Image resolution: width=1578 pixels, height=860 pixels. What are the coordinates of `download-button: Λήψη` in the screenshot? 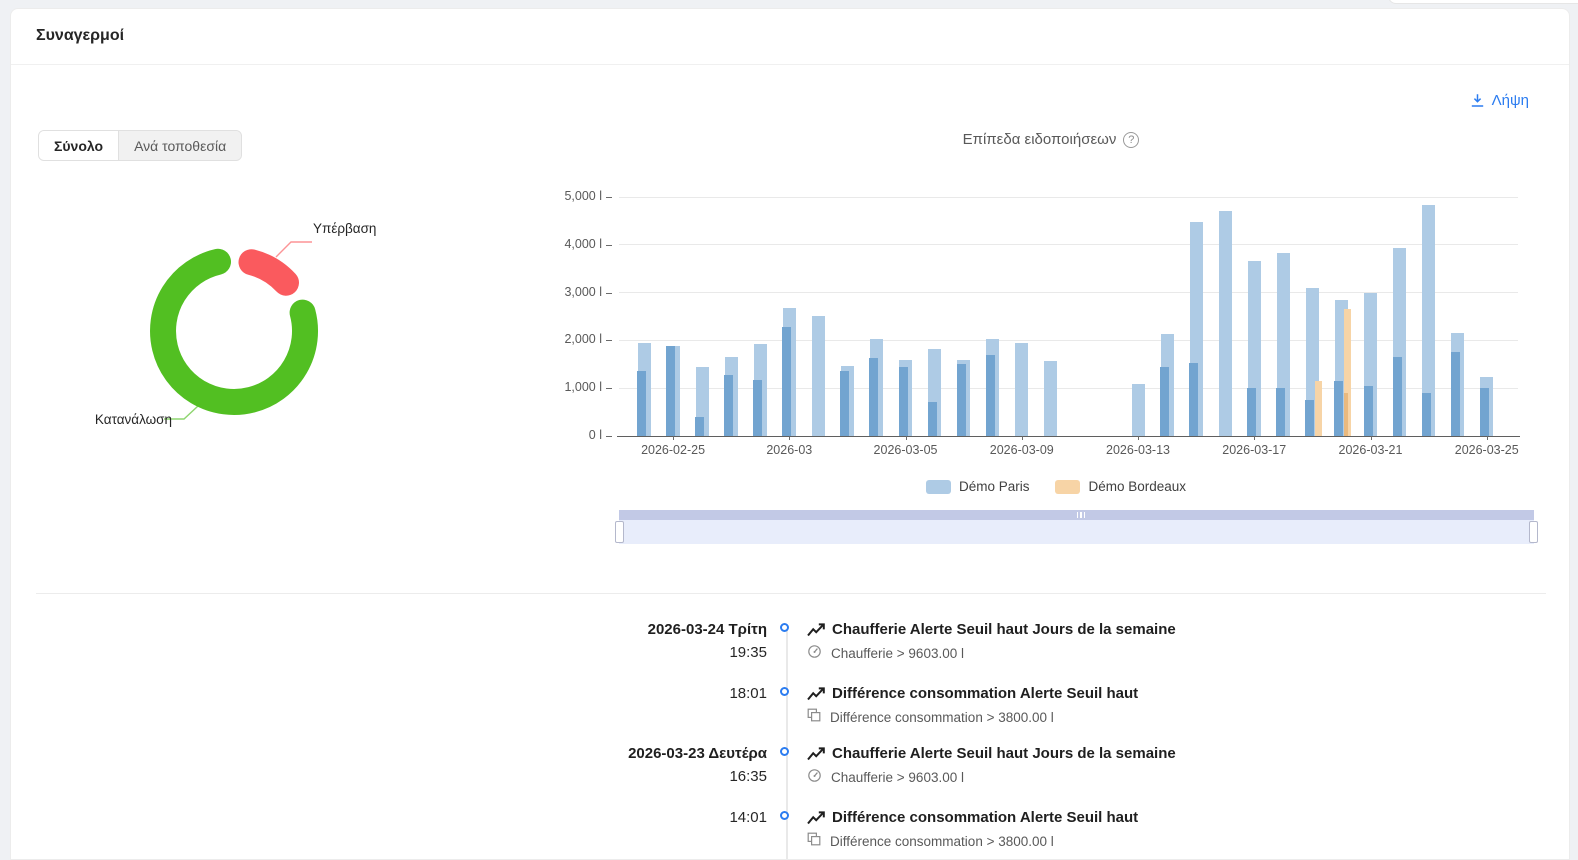 It's located at (1499, 100).